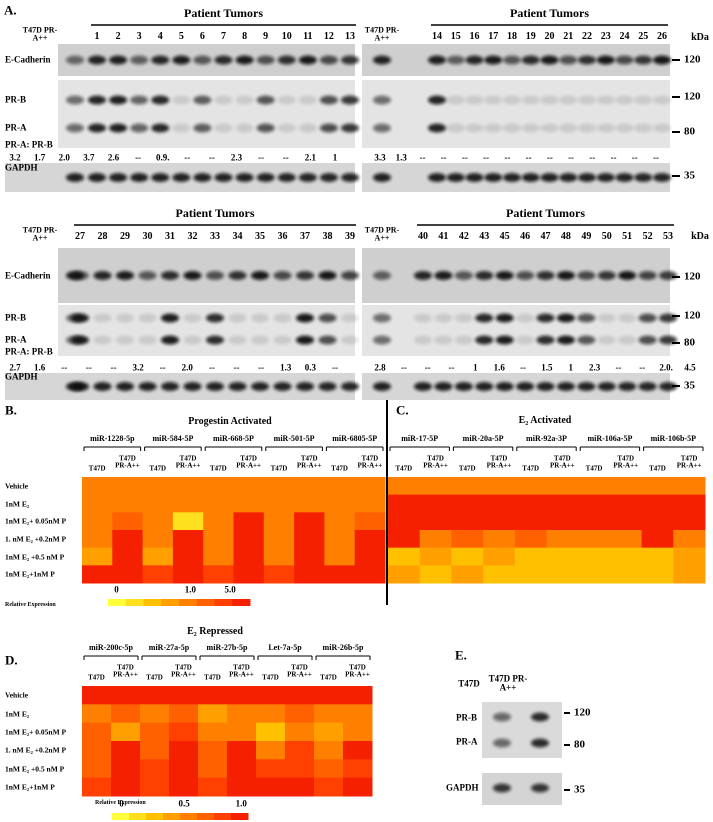 This screenshot has height=822, width=713. I want to click on lane-label: 37, so click(305, 236).